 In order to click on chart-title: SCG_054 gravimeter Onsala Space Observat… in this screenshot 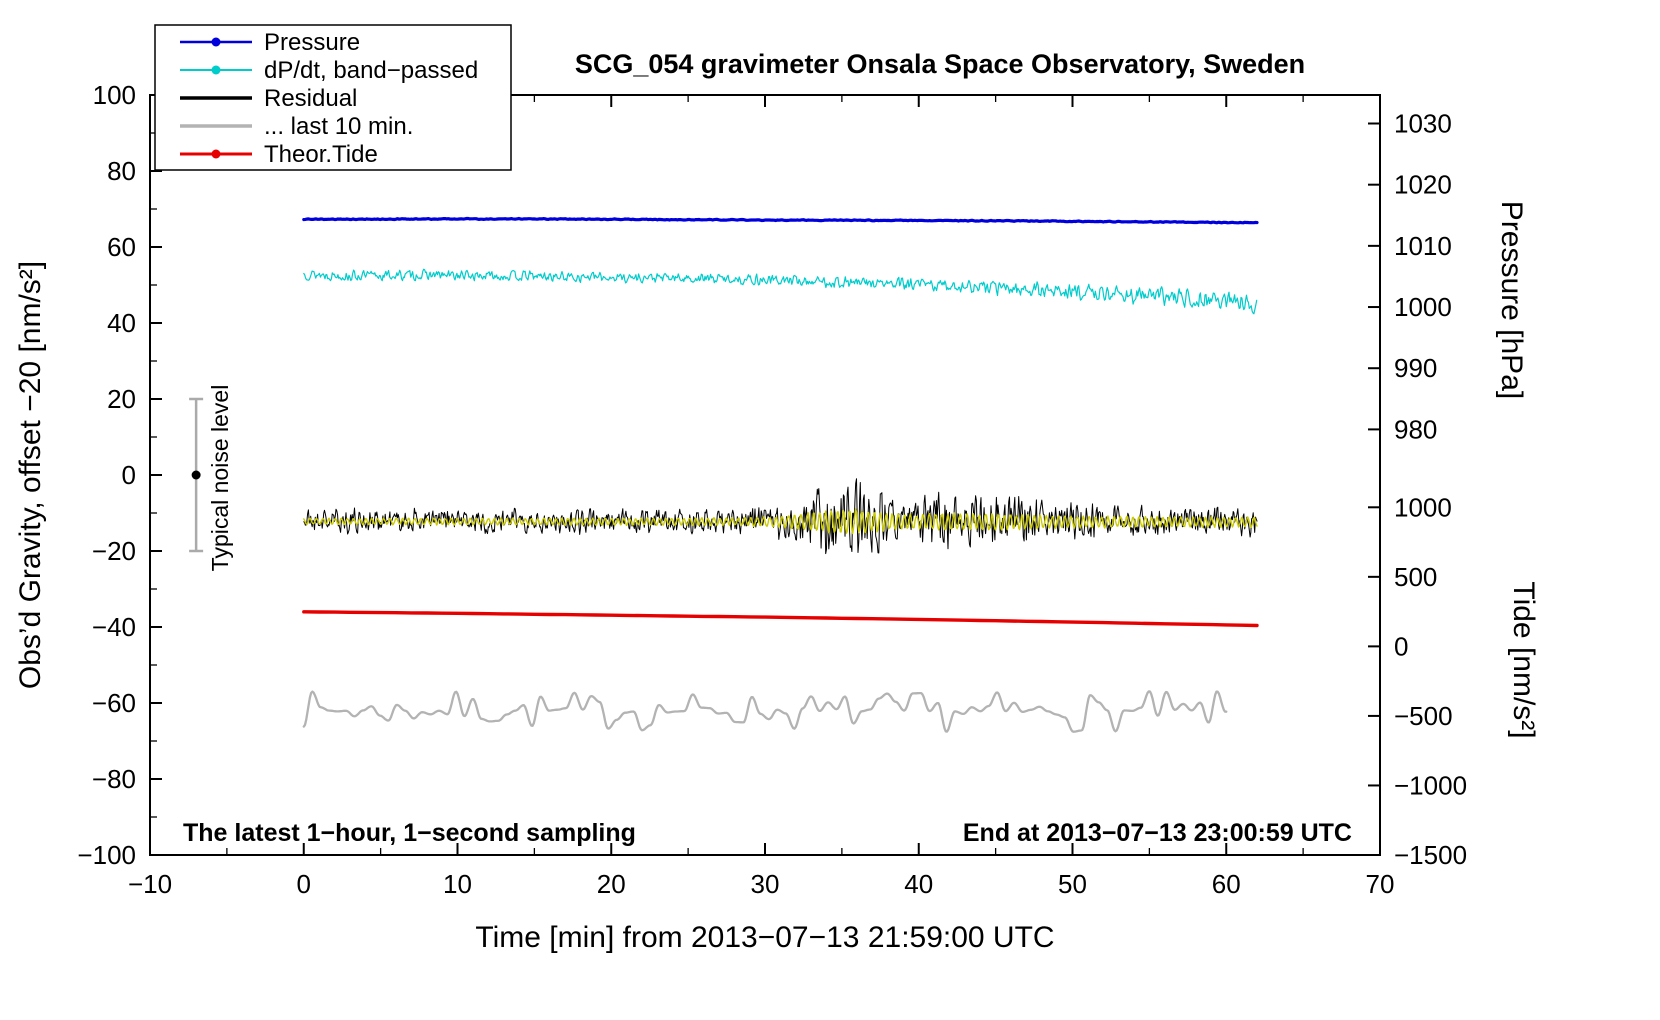, I will do `click(940, 64)`.